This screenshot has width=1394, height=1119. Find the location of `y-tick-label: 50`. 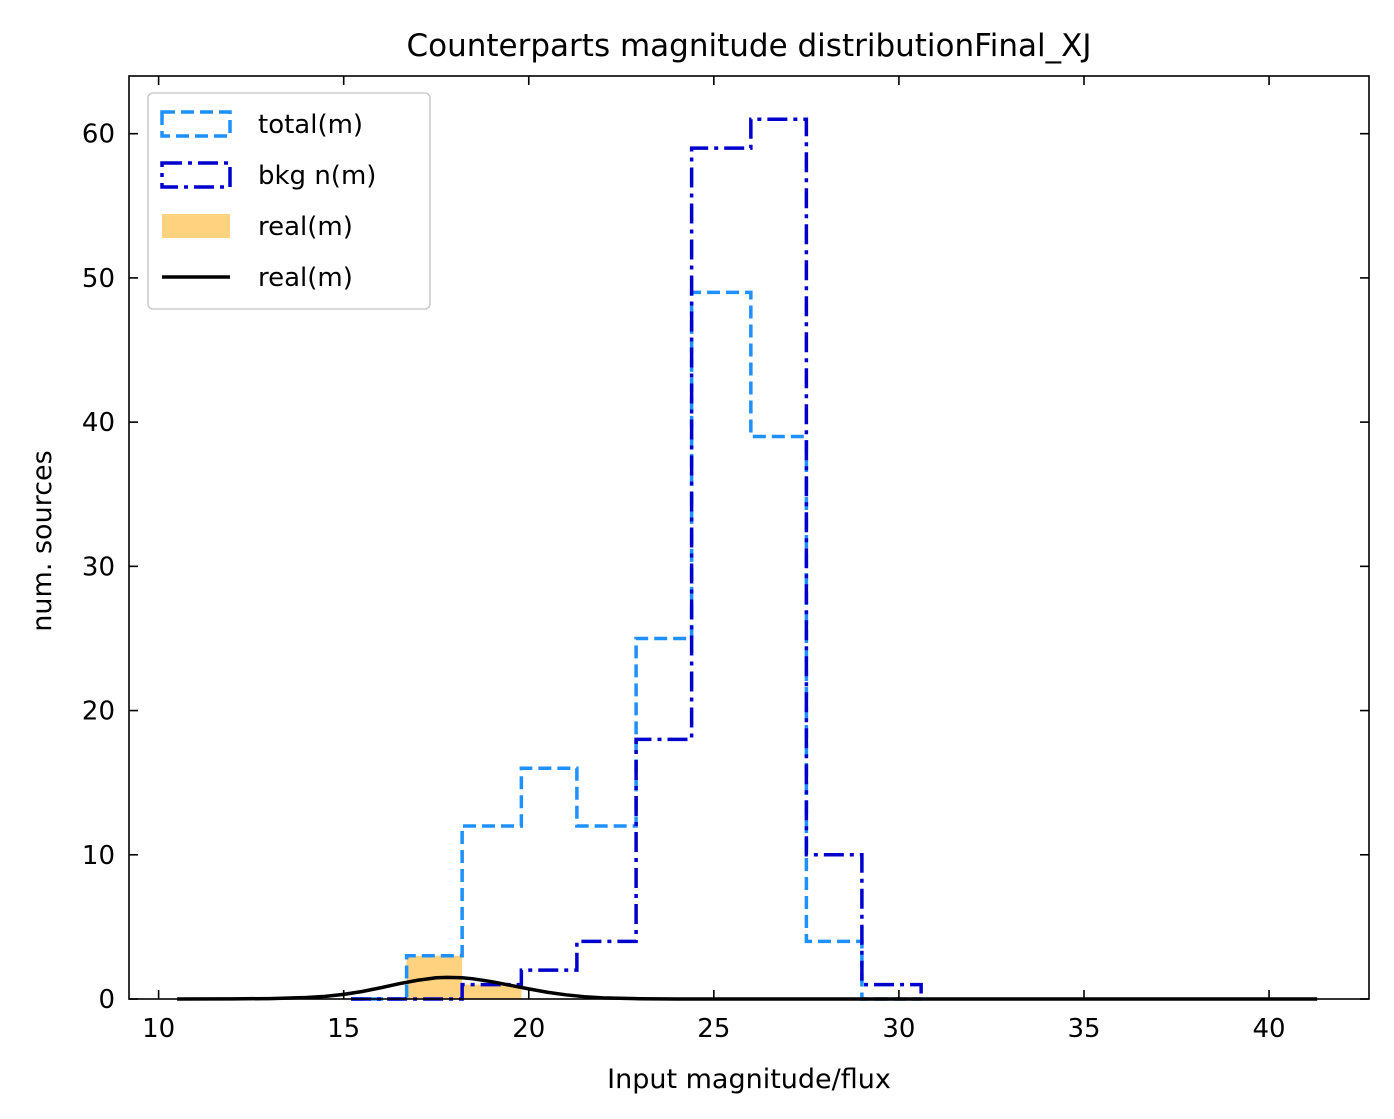

y-tick-label: 50 is located at coordinates (98, 279).